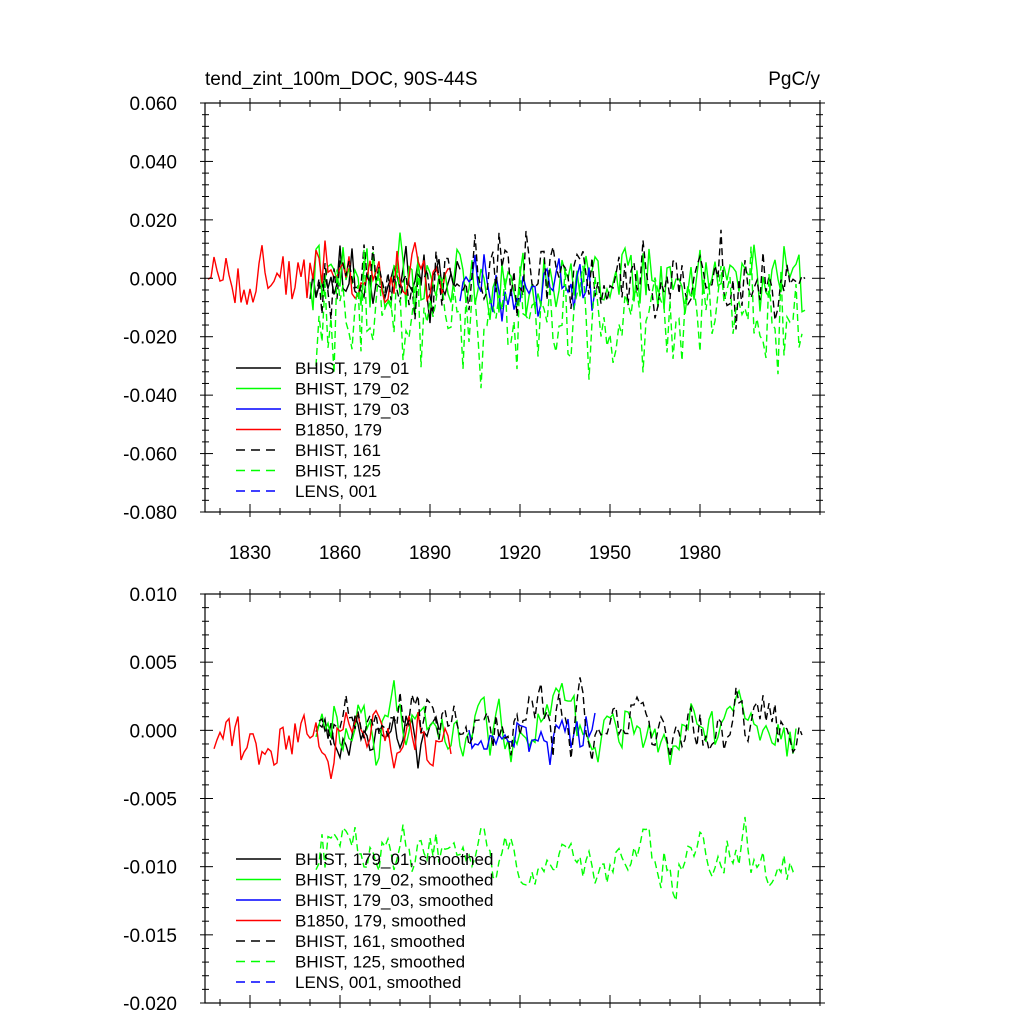 This screenshot has width=1024, height=1024. Describe the element at coordinates (394, 900) in the screenshot. I see `legend-label: BHIST, 179_03, smoothed` at that location.